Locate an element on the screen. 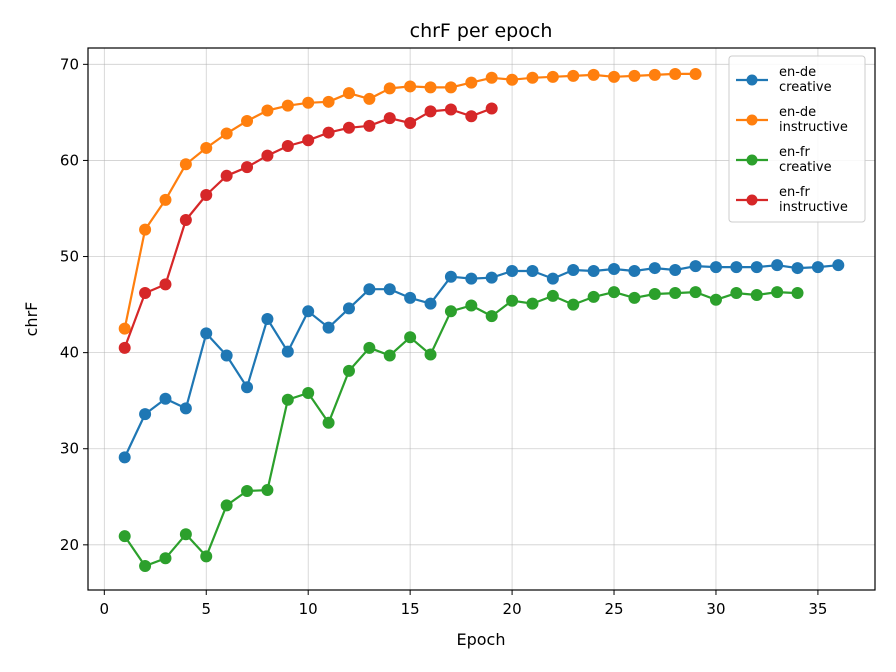 The width and height of the screenshot is (896, 672). x-axis-label: Epoch is located at coordinates (481, 639).